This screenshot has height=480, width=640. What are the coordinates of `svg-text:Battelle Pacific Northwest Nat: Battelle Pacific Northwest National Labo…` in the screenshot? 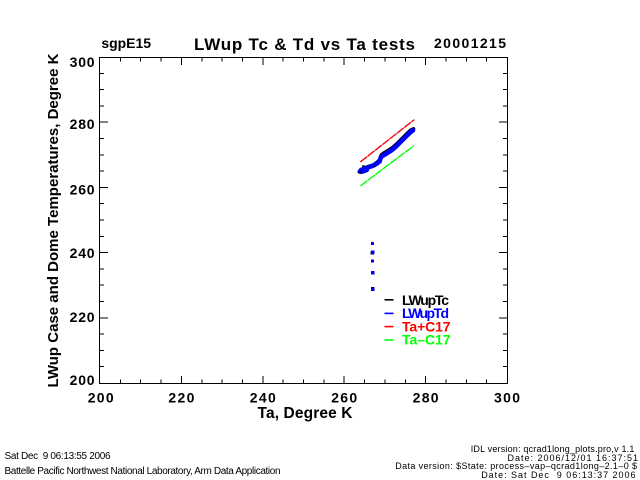 It's located at (143, 471).